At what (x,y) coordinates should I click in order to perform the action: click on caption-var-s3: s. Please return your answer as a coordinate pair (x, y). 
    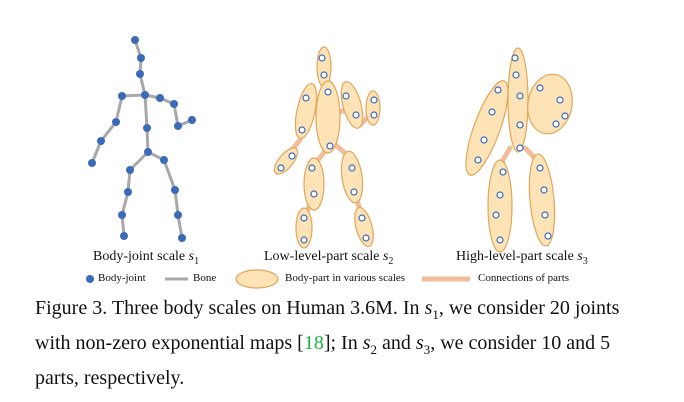
    Looking at the image, I should click on (419, 343).